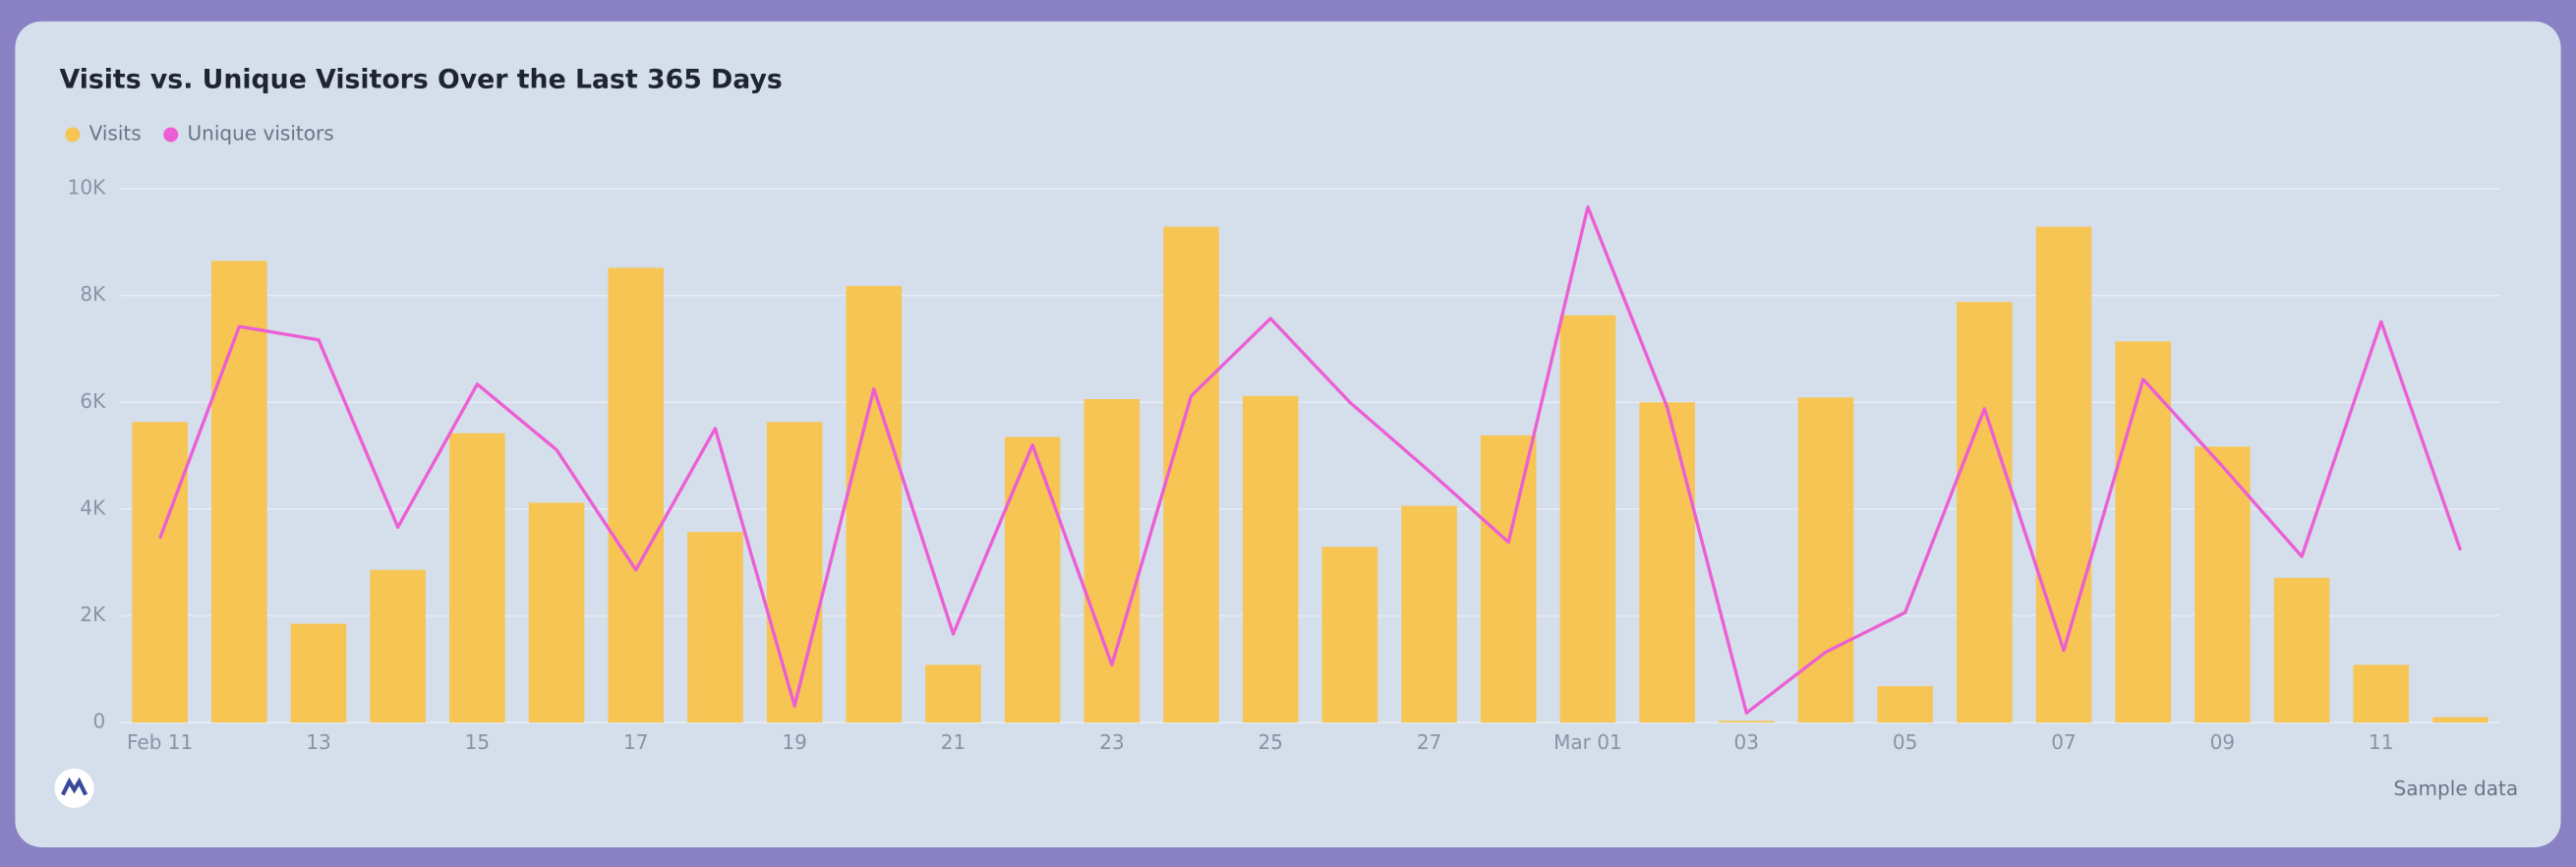  Describe the element at coordinates (93, 507) in the screenshot. I see `y-tick-label: 4K` at that location.